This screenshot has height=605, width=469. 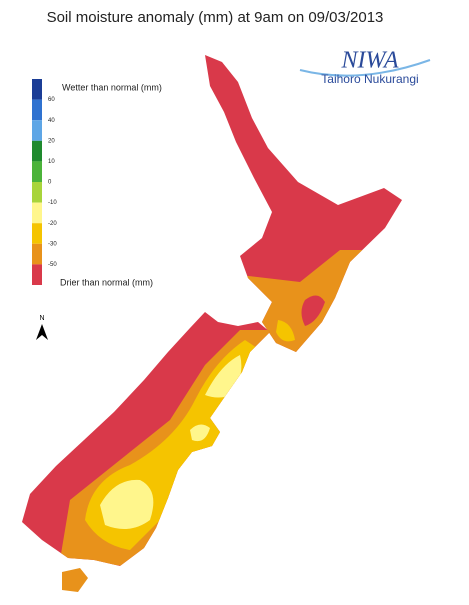 I want to click on legend-top-label: Wetter than normal (mm), so click(x=112, y=87).